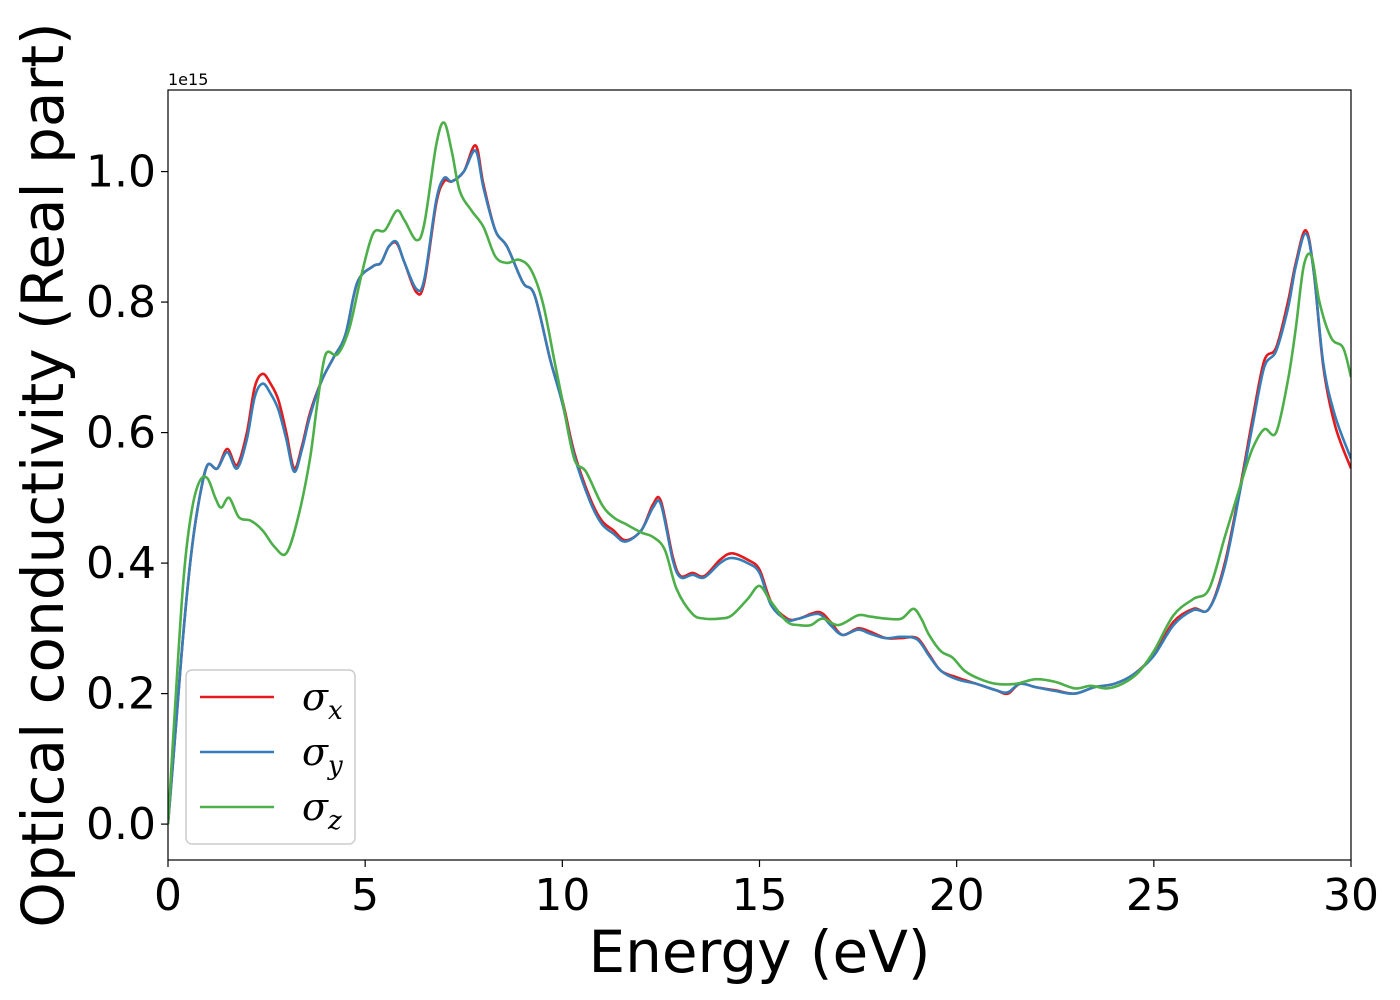 This screenshot has height=1000, width=1400. I want to click on y-tick-label: 1.0, so click(121, 172).